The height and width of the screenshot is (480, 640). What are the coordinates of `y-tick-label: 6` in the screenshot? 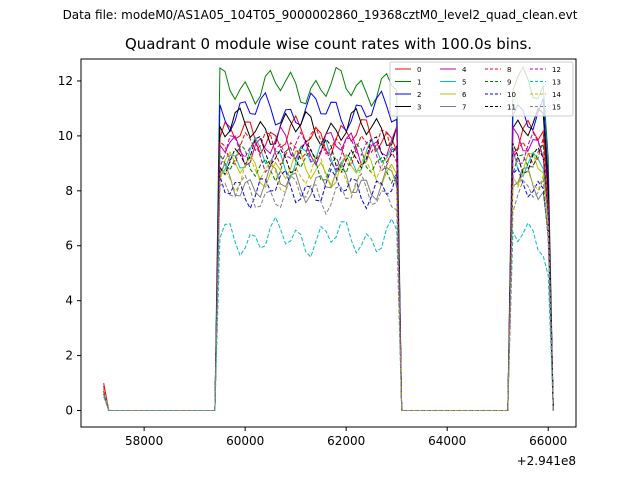 It's located at (69, 246).